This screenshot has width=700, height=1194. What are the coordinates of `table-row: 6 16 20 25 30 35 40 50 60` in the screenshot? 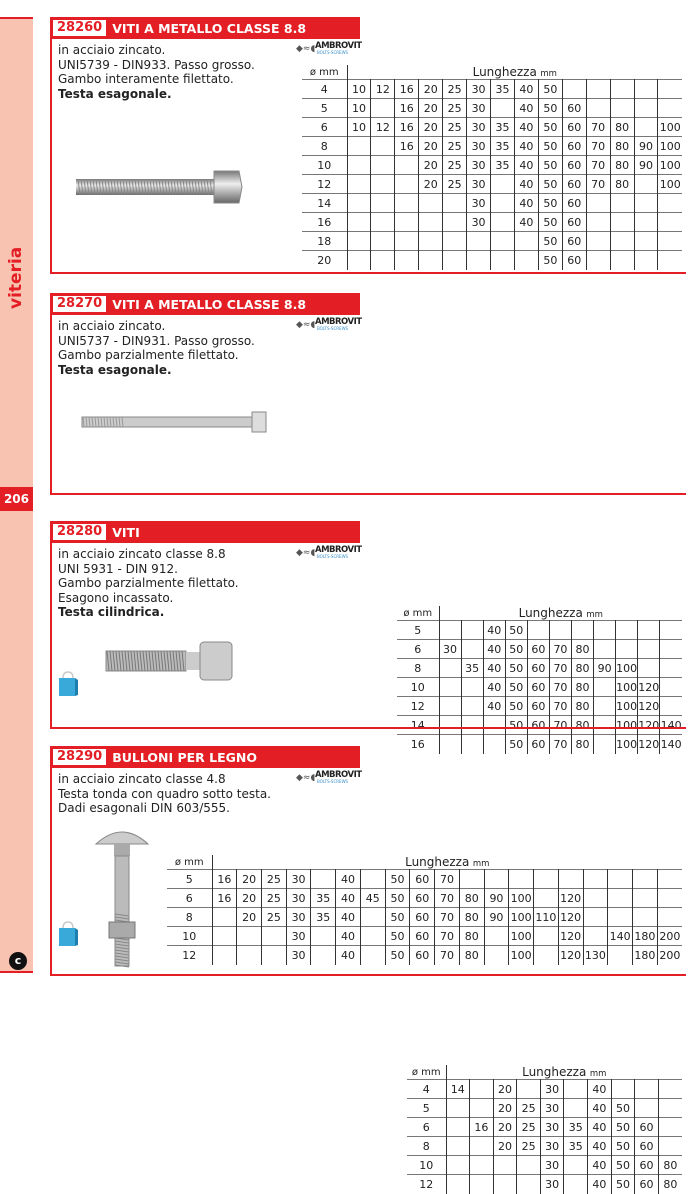 It's located at (544, 1127).